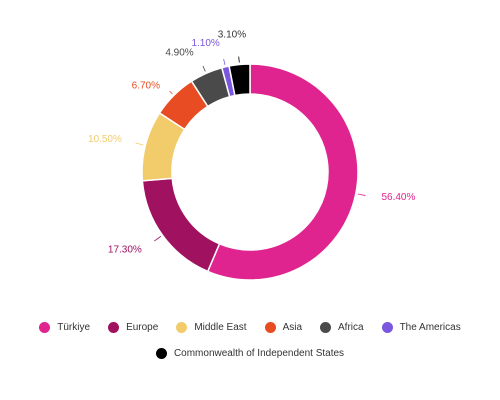 Image resolution: width=500 pixels, height=400 pixels. Describe the element at coordinates (292, 327) in the screenshot. I see `legend-label-asia: Asia` at that location.